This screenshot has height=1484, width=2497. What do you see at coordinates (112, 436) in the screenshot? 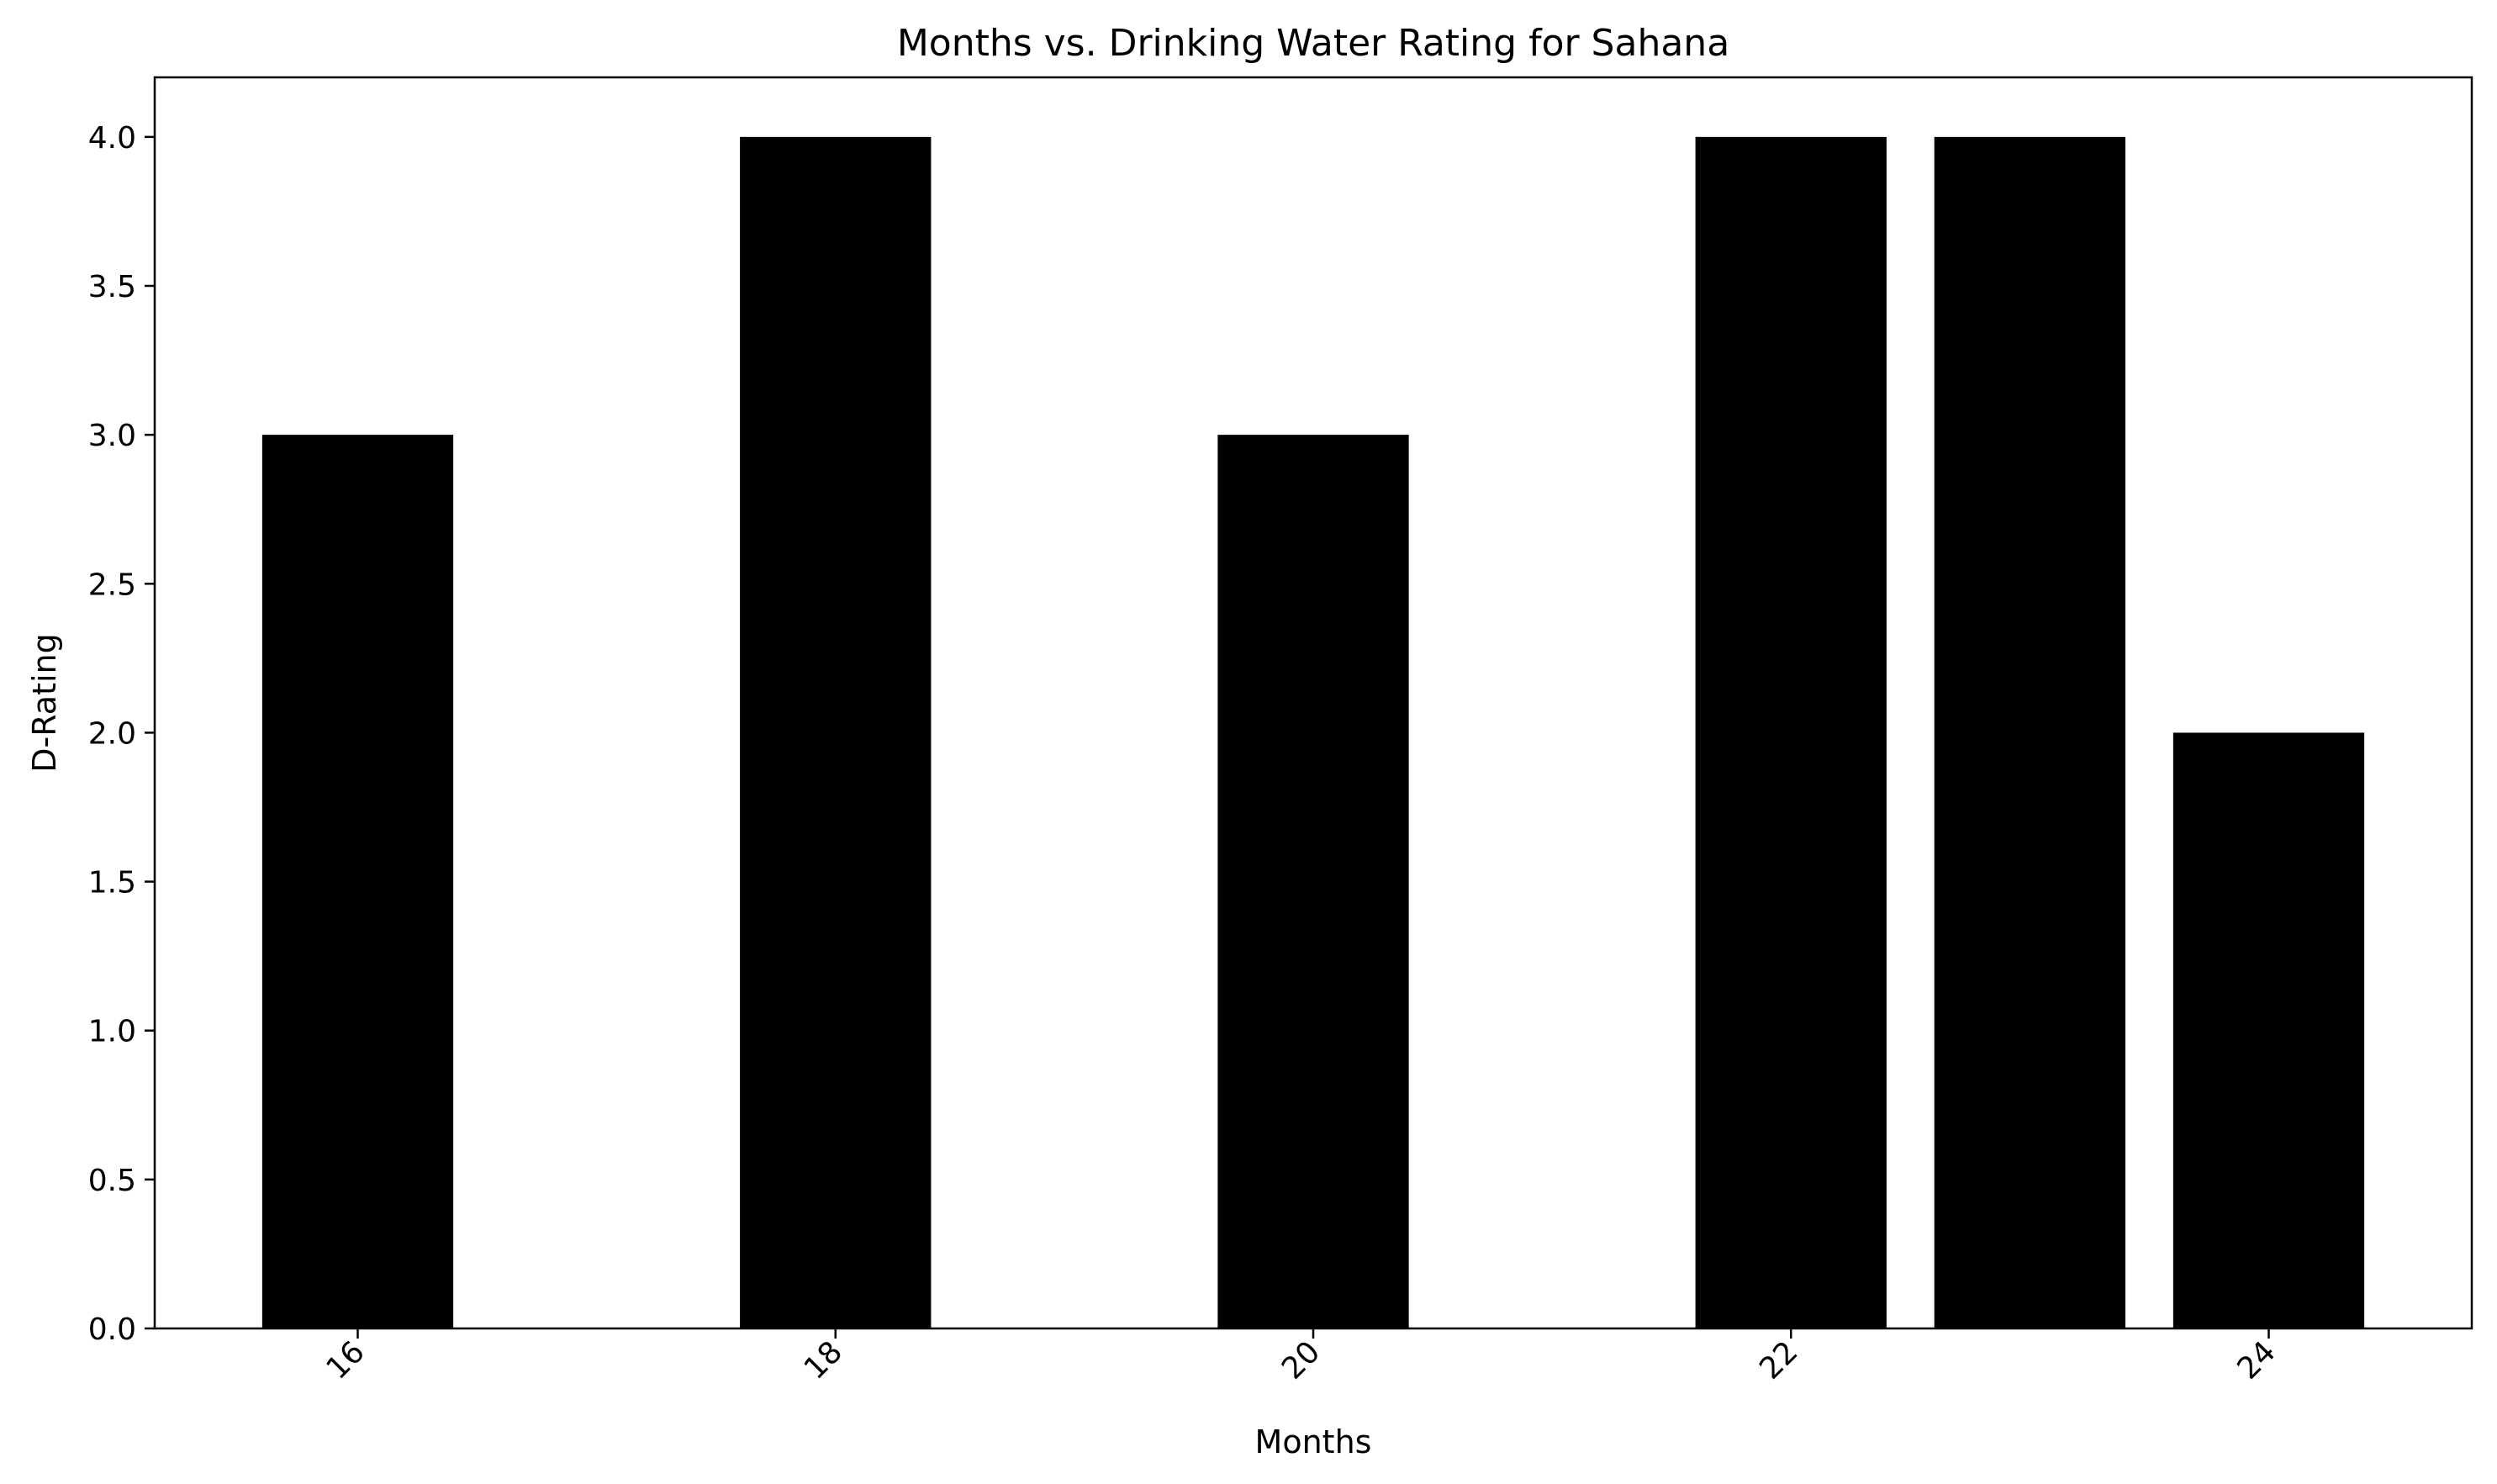
I see `y-tick-label: 3.0` at bounding box center [112, 436].